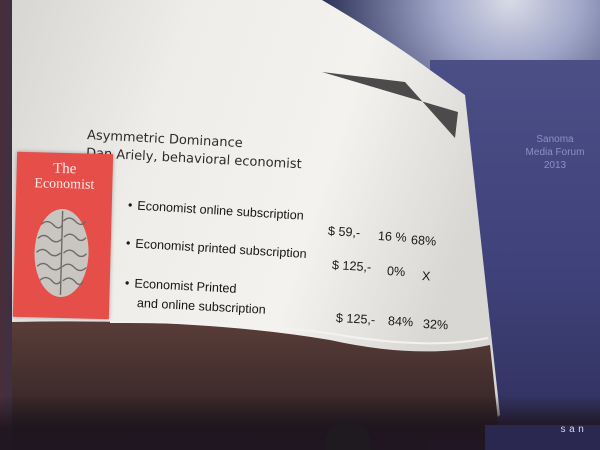 Image resolution: width=600 pixels, height=450 pixels. Describe the element at coordinates (435, 325) in the screenshot. I see `option-combined-pct2: 32%` at that location.